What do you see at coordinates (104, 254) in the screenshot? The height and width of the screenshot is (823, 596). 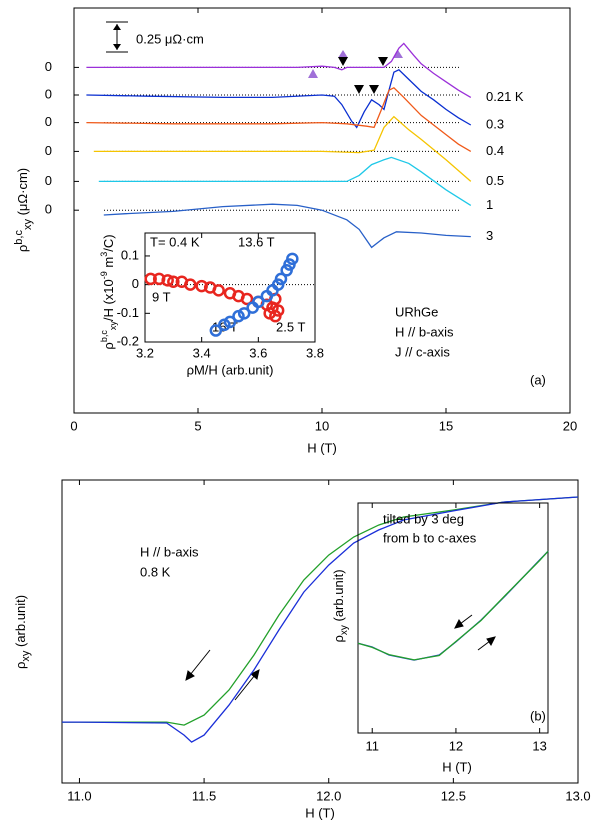 I see `y-axis-label-part: 3` at bounding box center [104, 254].